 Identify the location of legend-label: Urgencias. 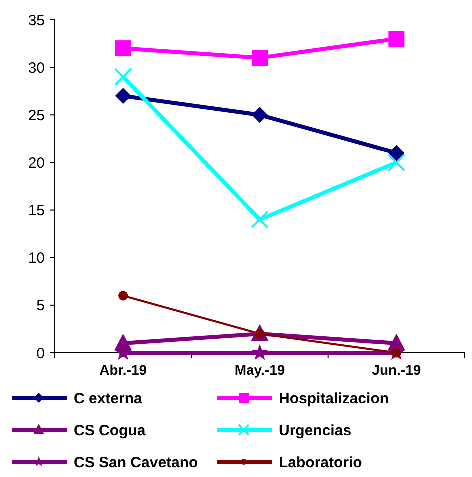
(315, 431).